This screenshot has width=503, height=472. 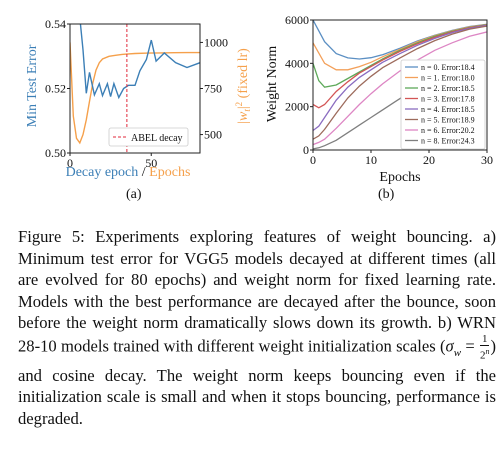 What do you see at coordinates (448, 120) in the screenshot?
I see `panel-b-legend-label: n = 5. Error:18.9` at bounding box center [448, 120].